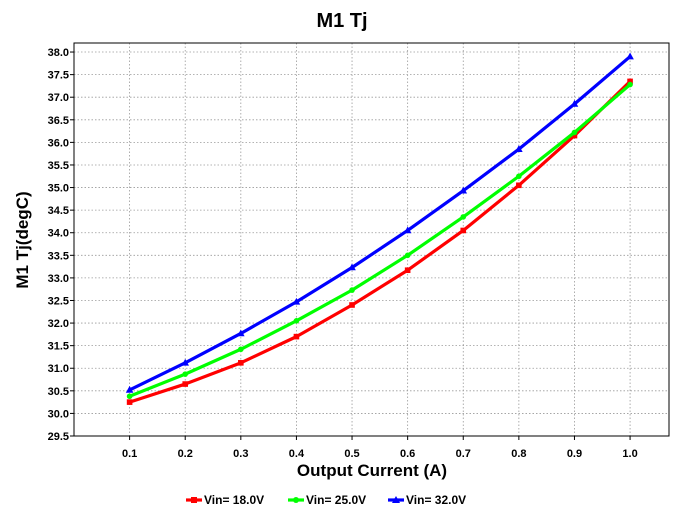 The height and width of the screenshot is (513, 673). I want to click on y-tick-label: 34.0, so click(58, 234).